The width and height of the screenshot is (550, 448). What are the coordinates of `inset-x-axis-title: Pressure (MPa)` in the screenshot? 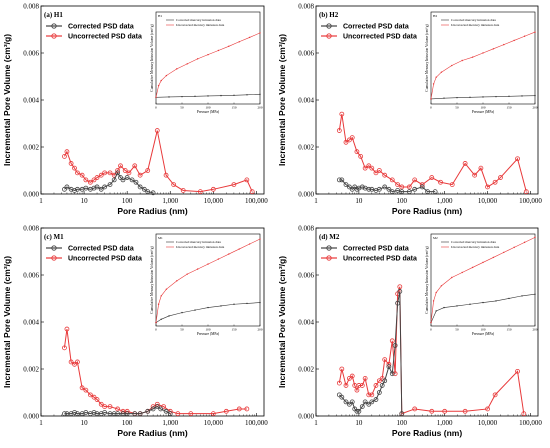 It's located at (483, 112).